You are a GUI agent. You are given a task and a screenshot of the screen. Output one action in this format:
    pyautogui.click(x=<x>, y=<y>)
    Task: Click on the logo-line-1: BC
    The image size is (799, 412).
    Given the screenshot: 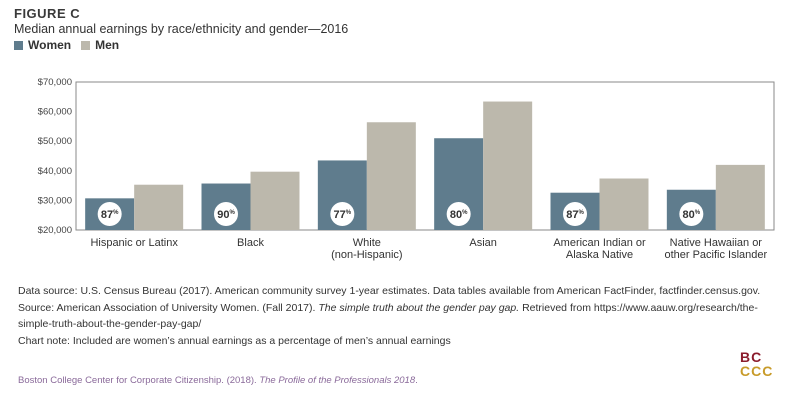 What is the action you would take?
    pyautogui.click(x=751, y=357)
    